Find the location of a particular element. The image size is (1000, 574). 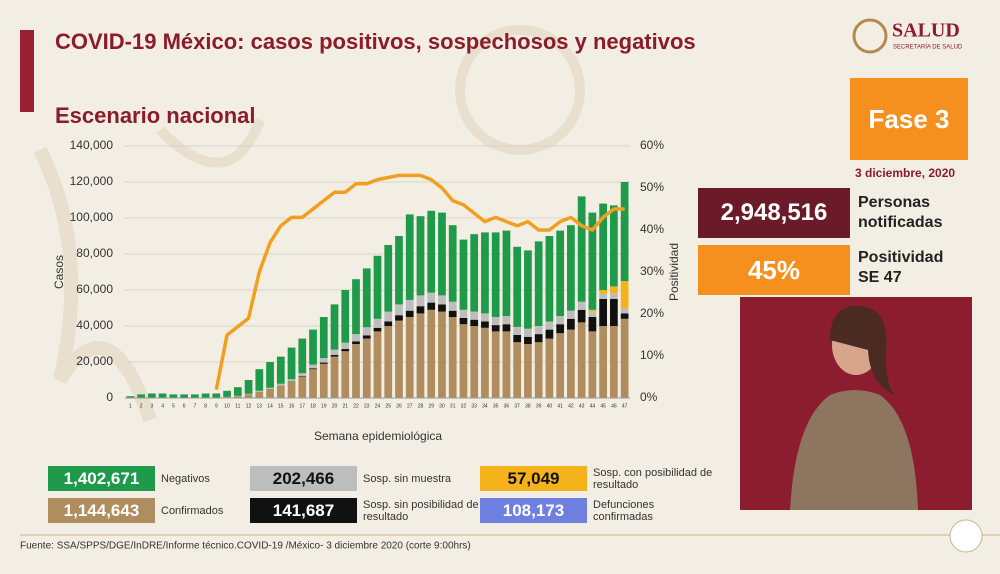

logo-subtext: SECRETARÍA DE SALUD is located at coordinates (928, 47).